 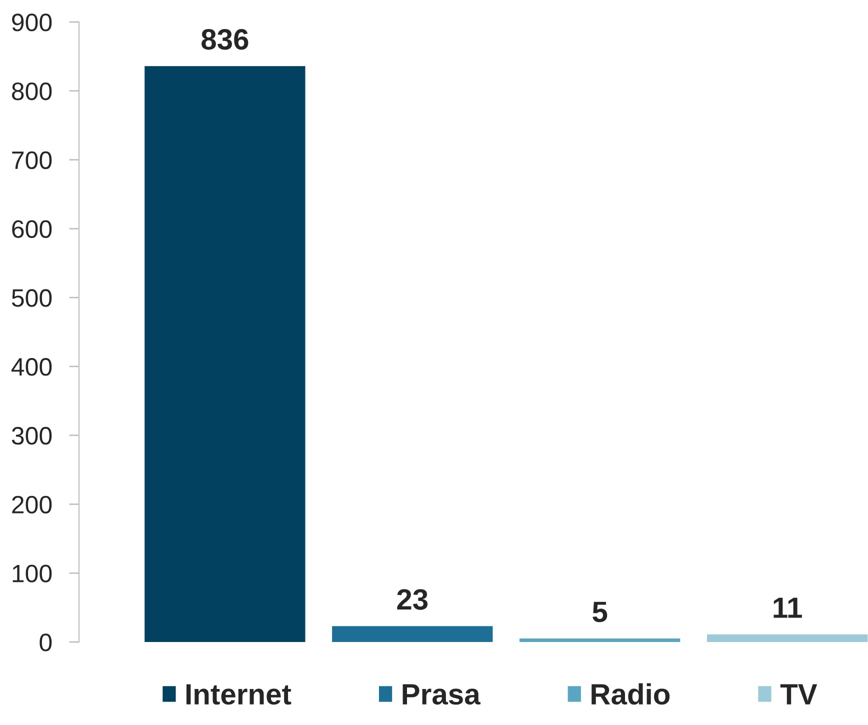 I want to click on y-tick-label: 800, so click(x=32, y=91).